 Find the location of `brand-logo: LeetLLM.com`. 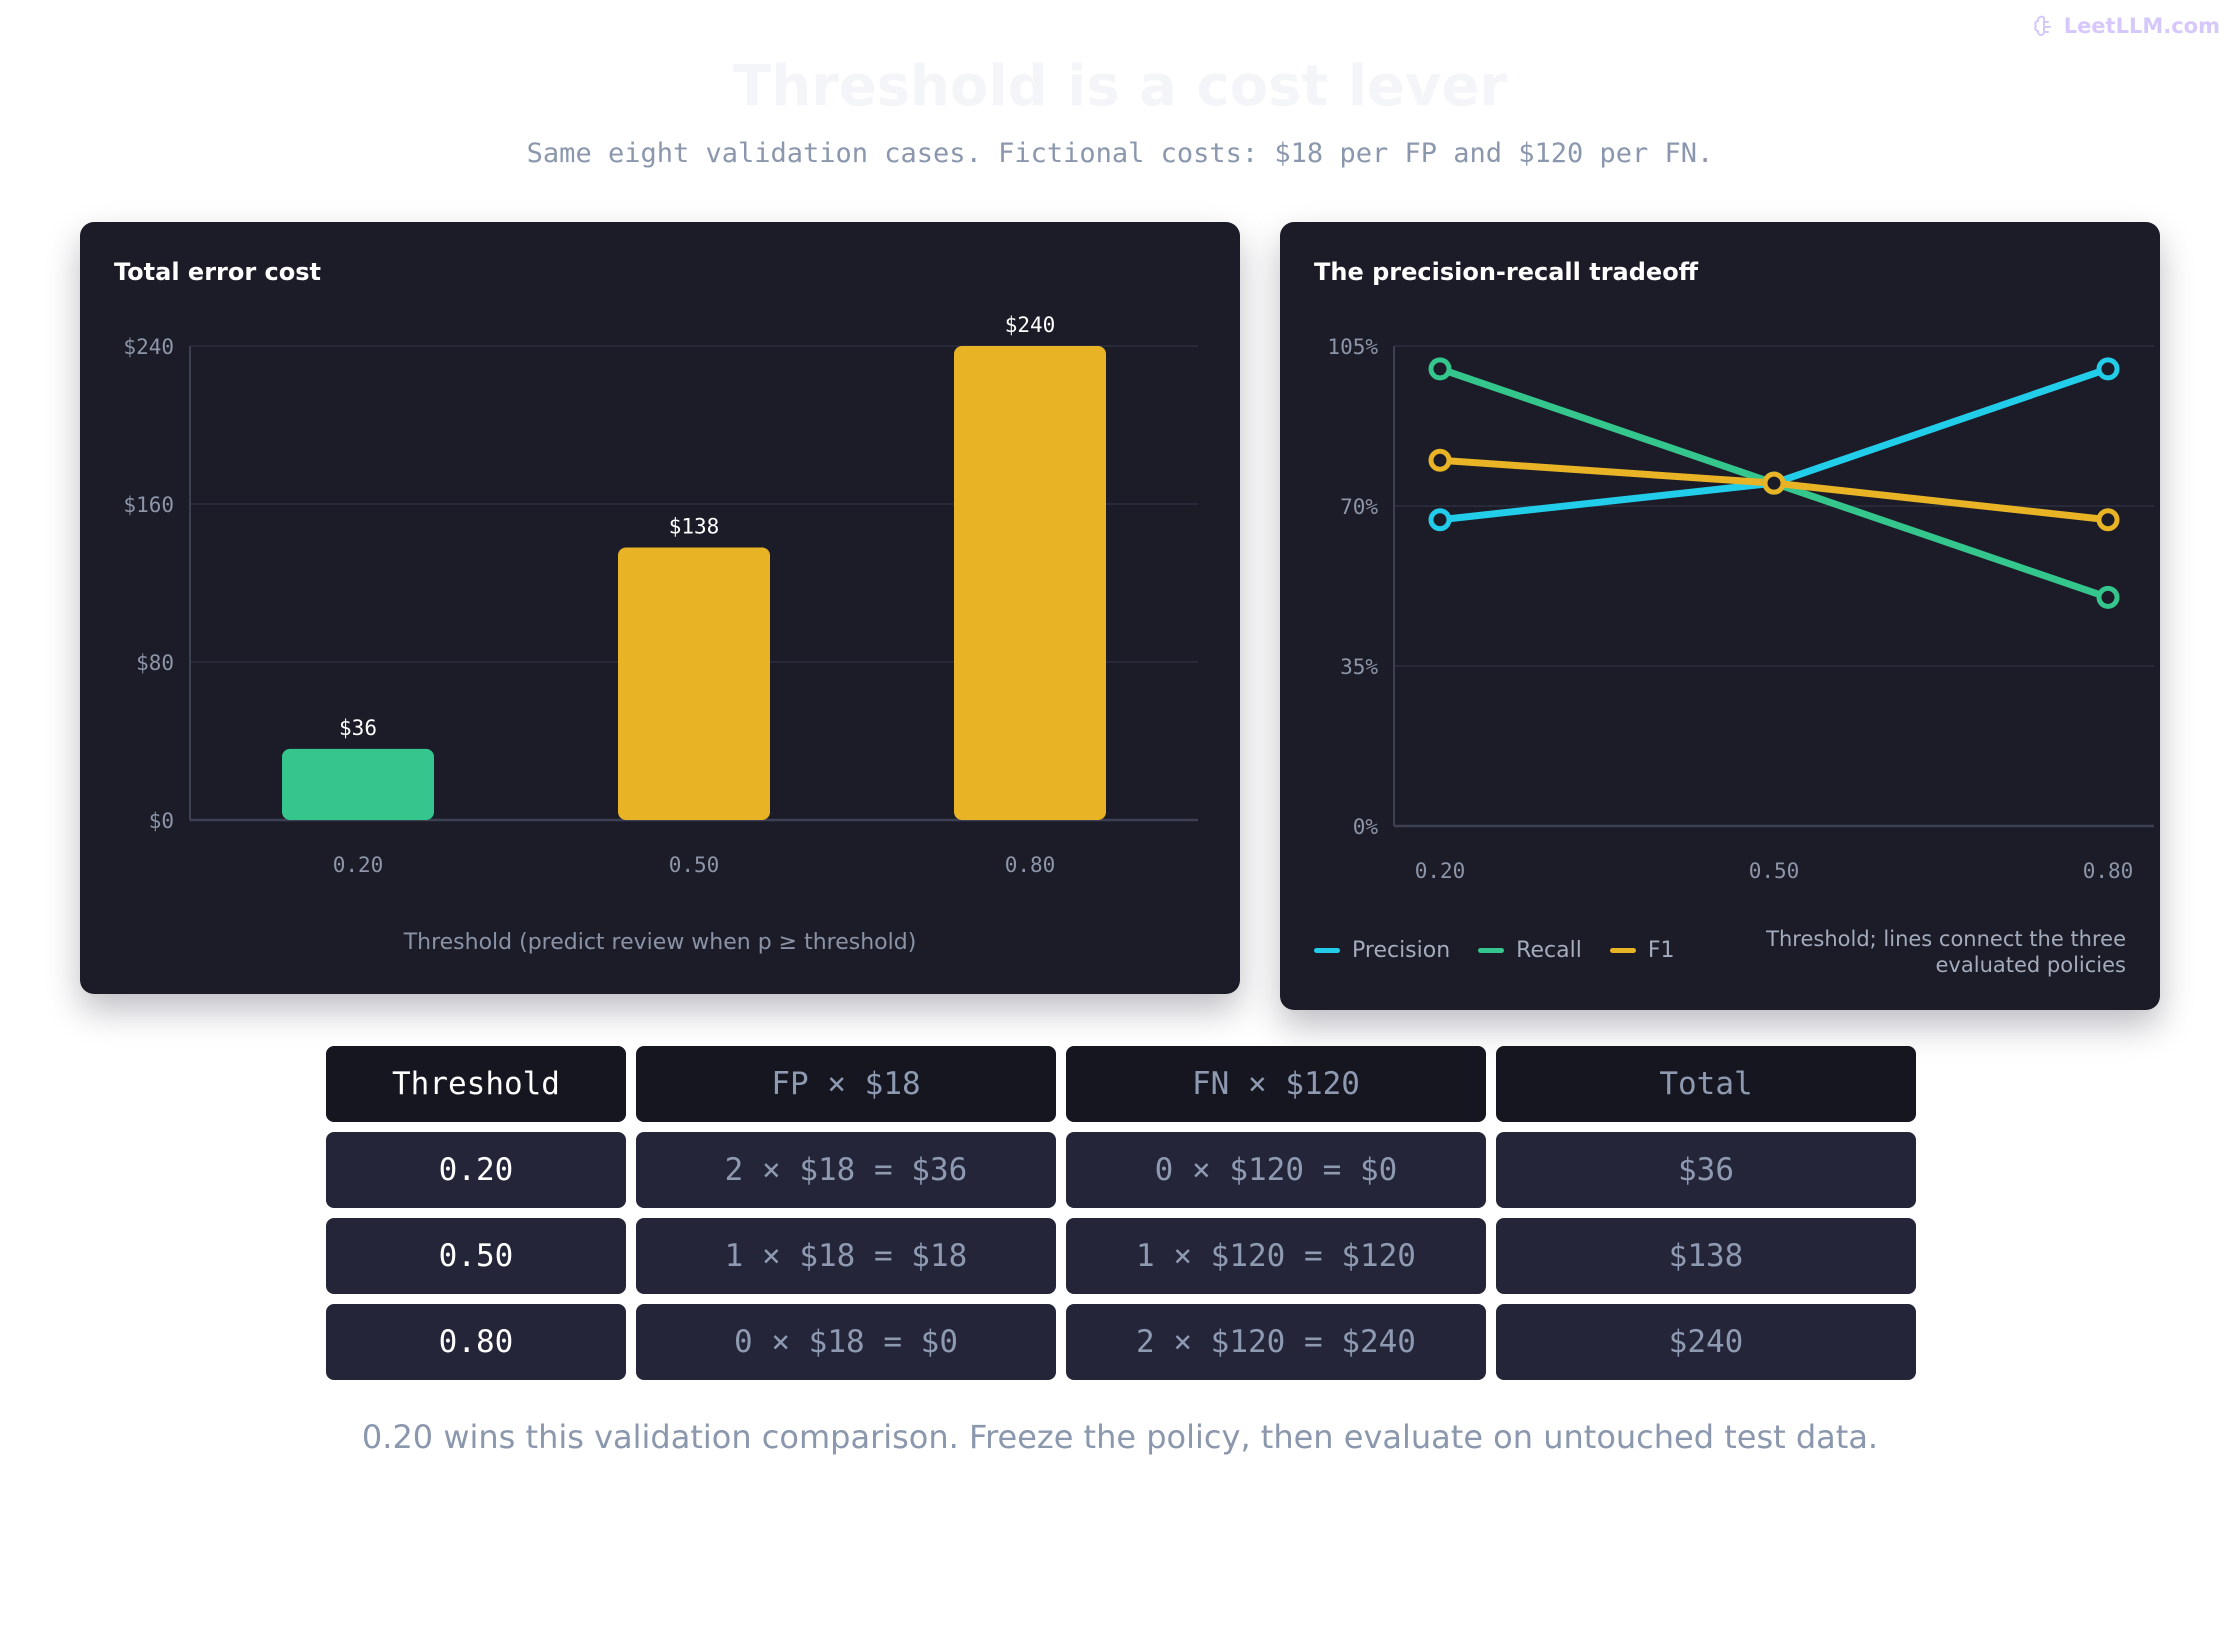

brand-logo: LeetLLM.com is located at coordinates (2126, 26).